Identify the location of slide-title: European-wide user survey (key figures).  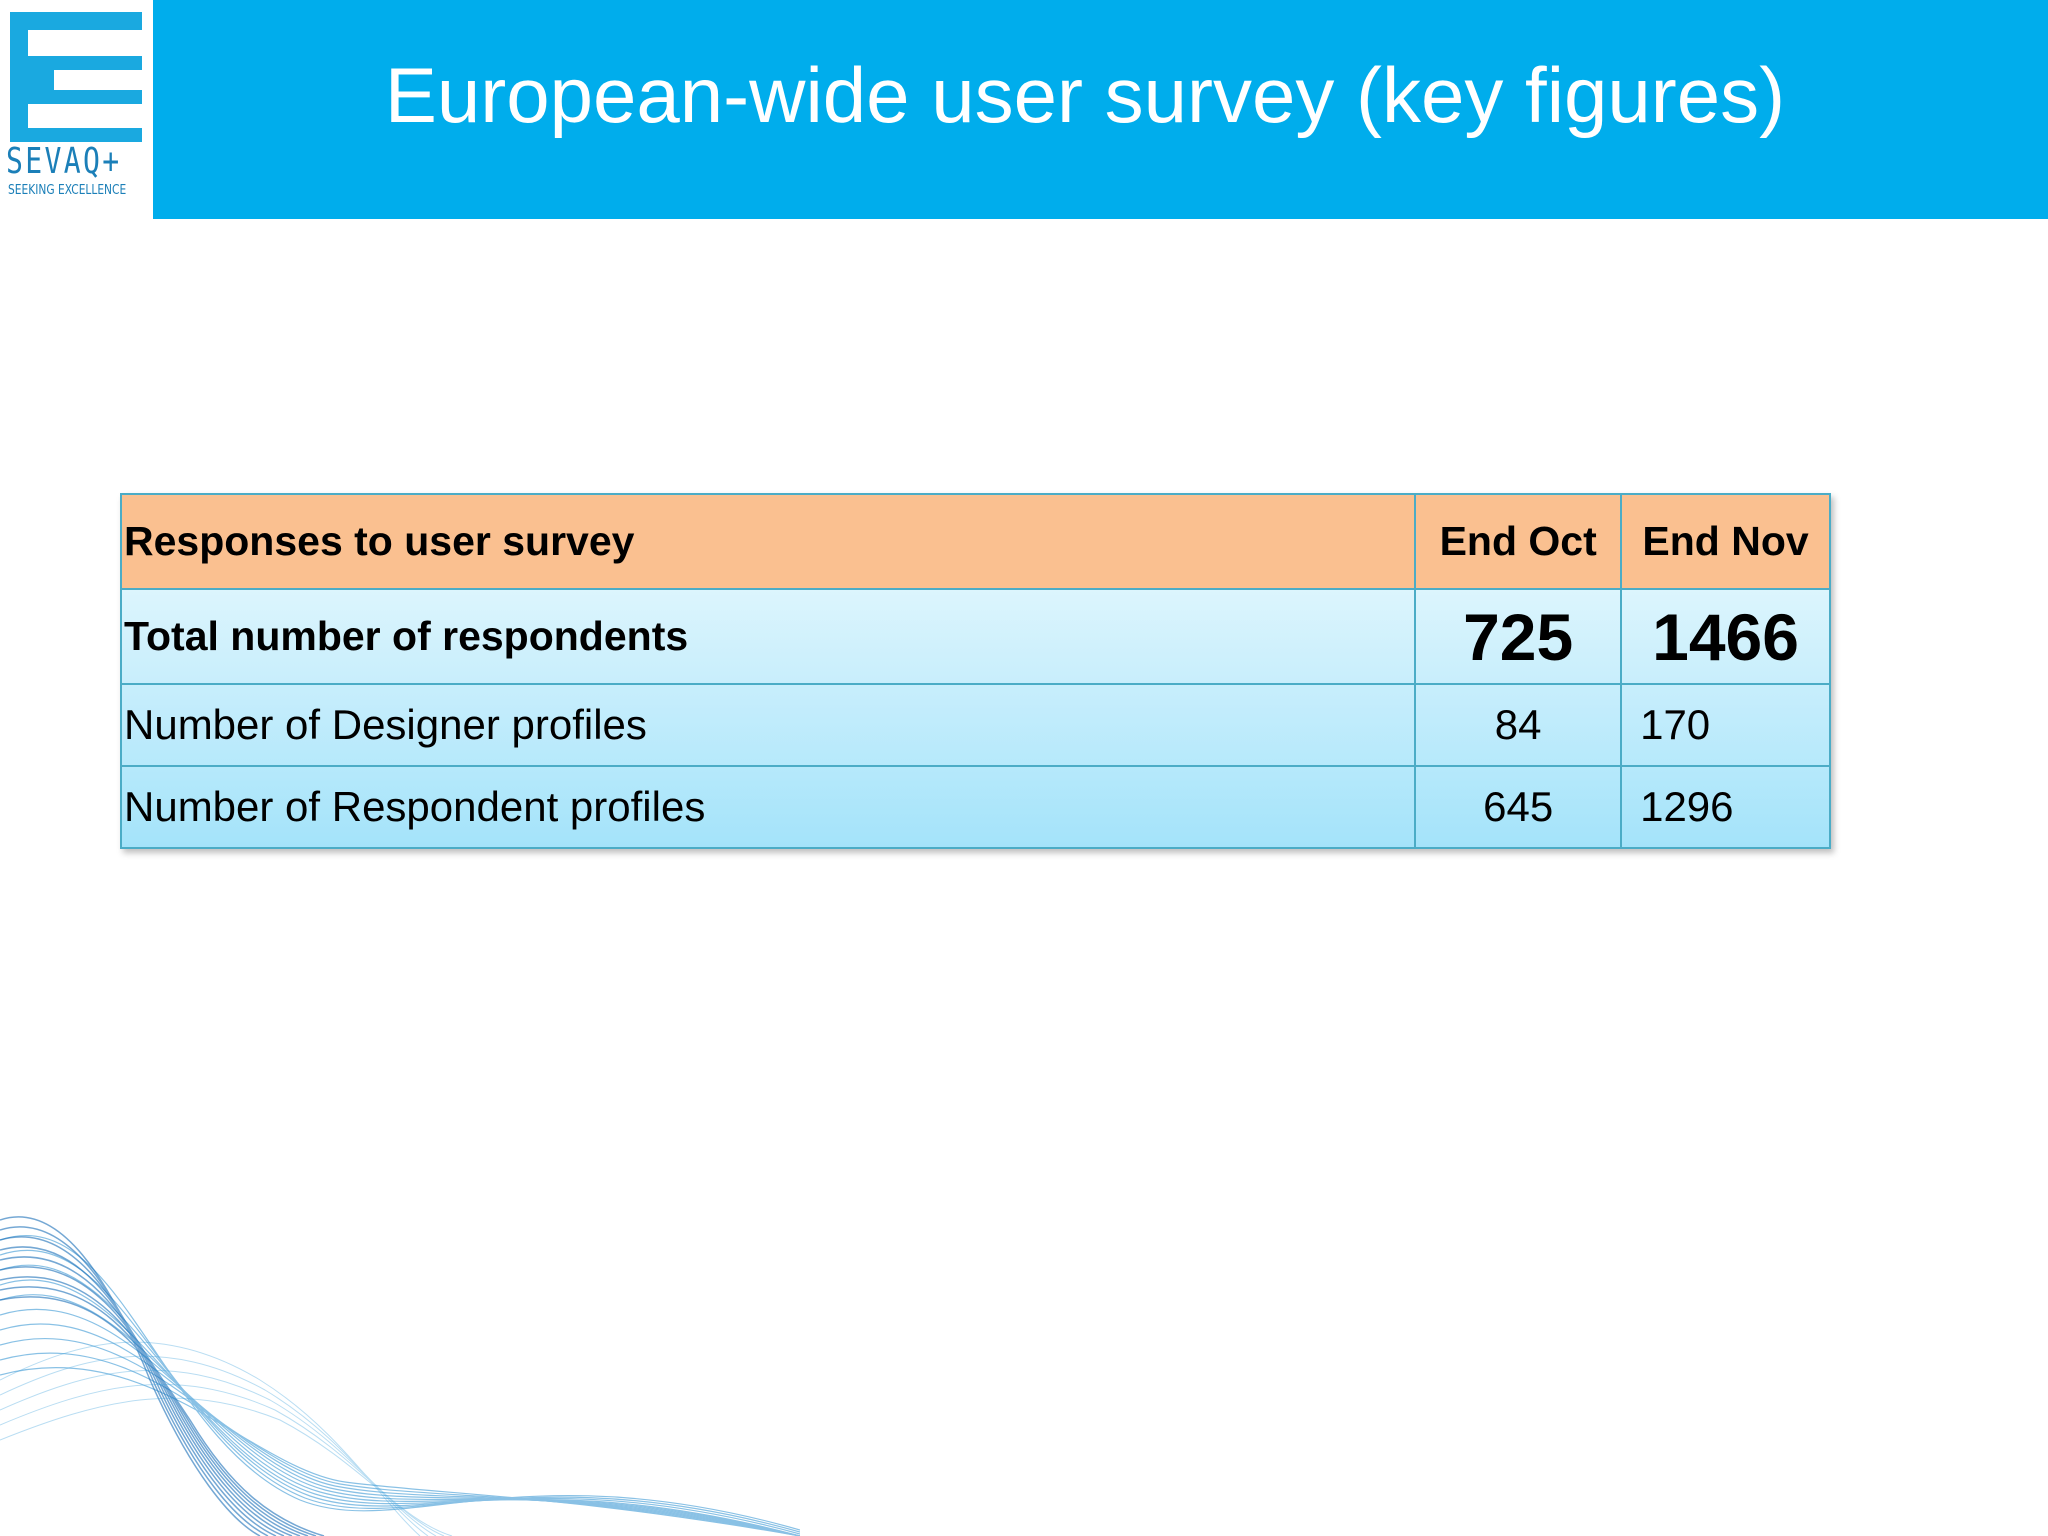
(1085, 95).